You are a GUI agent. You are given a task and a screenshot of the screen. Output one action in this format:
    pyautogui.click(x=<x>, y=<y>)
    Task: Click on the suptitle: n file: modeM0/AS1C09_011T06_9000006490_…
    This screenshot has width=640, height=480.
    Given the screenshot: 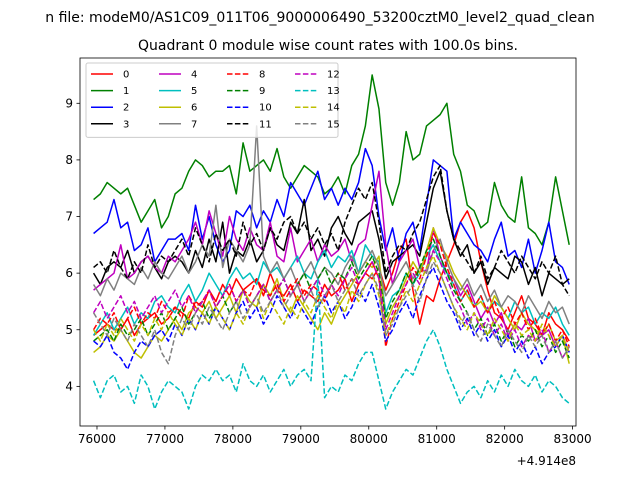 What is the action you would take?
    pyautogui.click(x=319, y=18)
    